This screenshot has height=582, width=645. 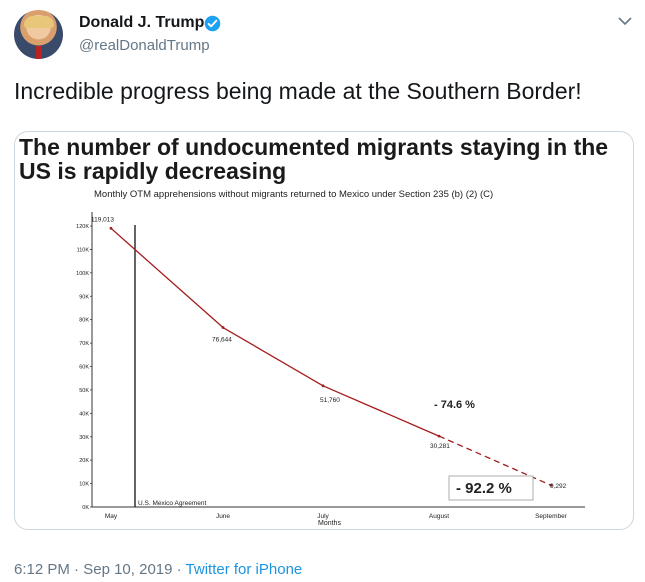 I want to click on x-axis-label: Months, so click(x=329, y=523).